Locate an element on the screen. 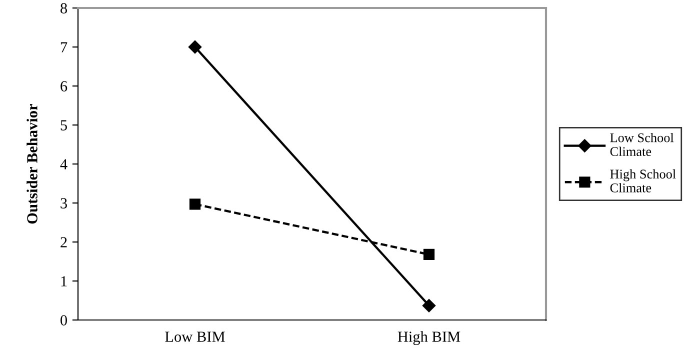 This screenshot has width=685, height=352. y-tick-label: 1 is located at coordinates (64, 281).